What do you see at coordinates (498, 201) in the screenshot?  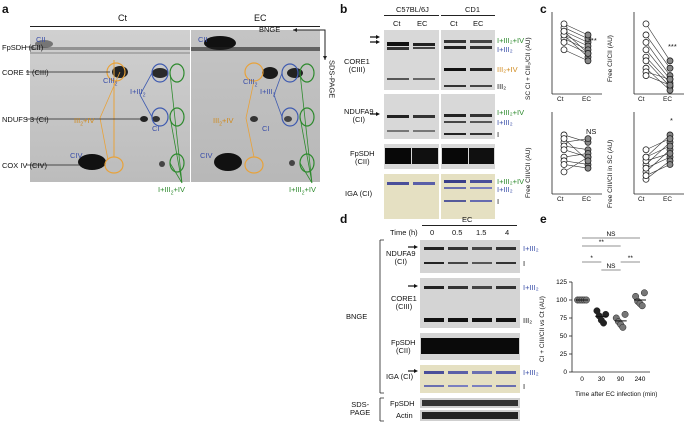 I see `b-r-i-2: I` at bounding box center [498, 201].